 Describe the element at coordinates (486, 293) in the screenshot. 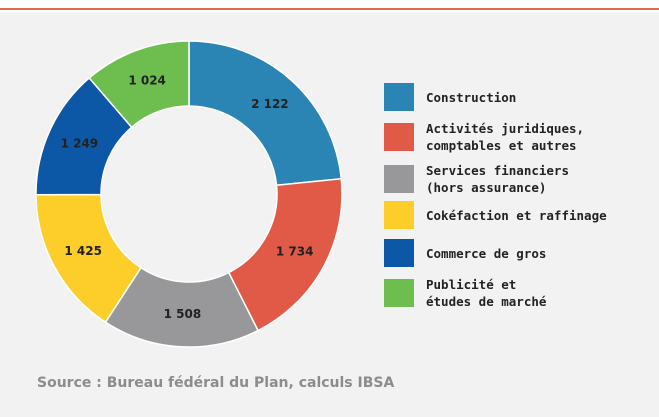

I see `legend-label: Publicité et études de marché` at that location.